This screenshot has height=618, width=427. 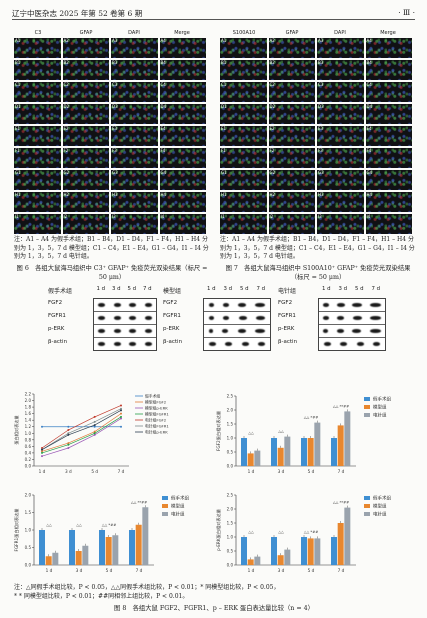 What do you see at coordinates (115, 106) in the screenshot?
I see `panel-label: D3` at bounding box center [115, 106].